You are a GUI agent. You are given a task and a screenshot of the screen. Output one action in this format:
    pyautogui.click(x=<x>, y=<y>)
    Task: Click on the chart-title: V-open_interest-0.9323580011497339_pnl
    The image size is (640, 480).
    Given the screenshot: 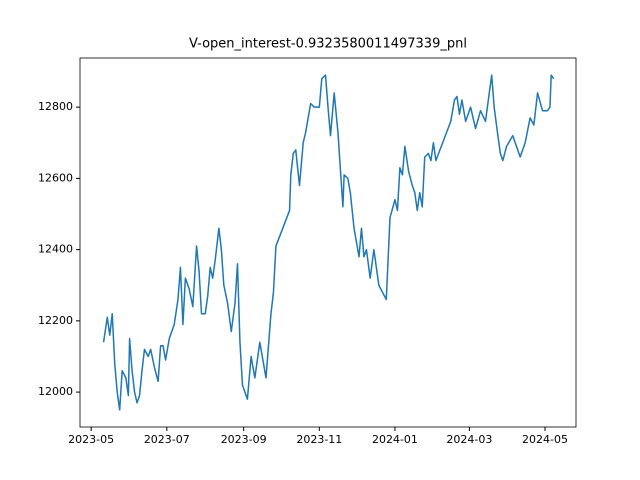 What is the action you would take?
    pyautogui.click(x=328, y=44)
    